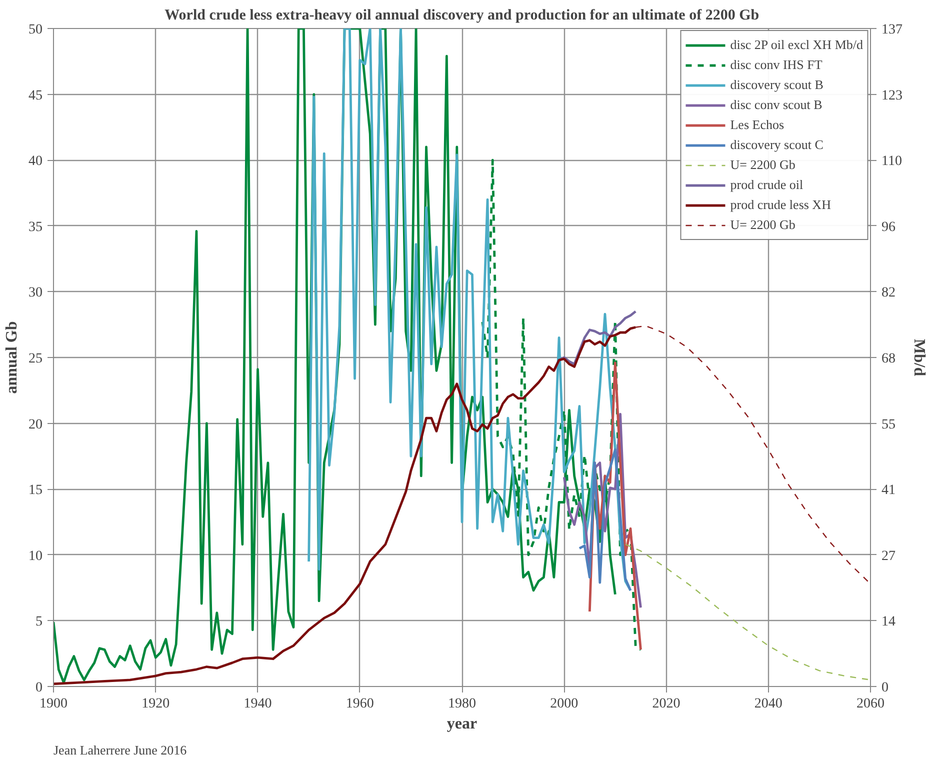  What do you see at coordinates (892, 96) in the screenshot?
I see `y2-tick-label: 123` at bounding box center [892, 96].